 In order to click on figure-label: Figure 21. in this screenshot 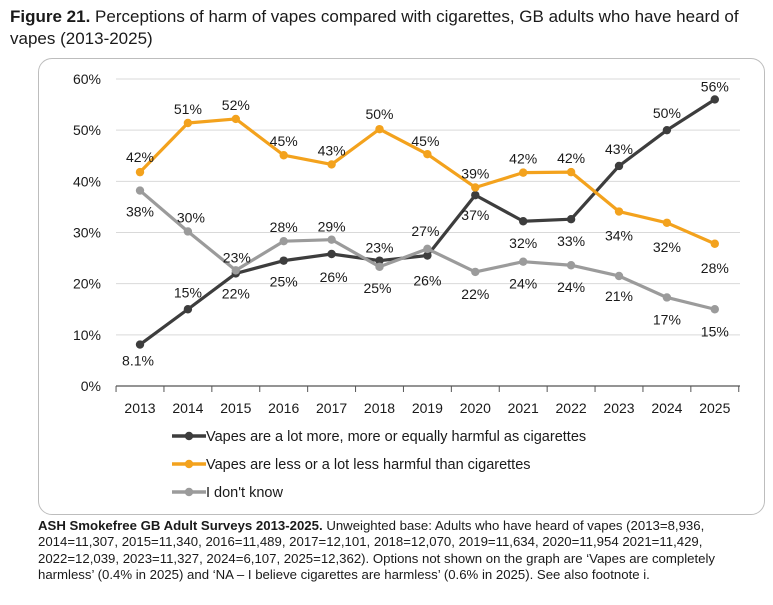, I will do `click(50, 16)`.